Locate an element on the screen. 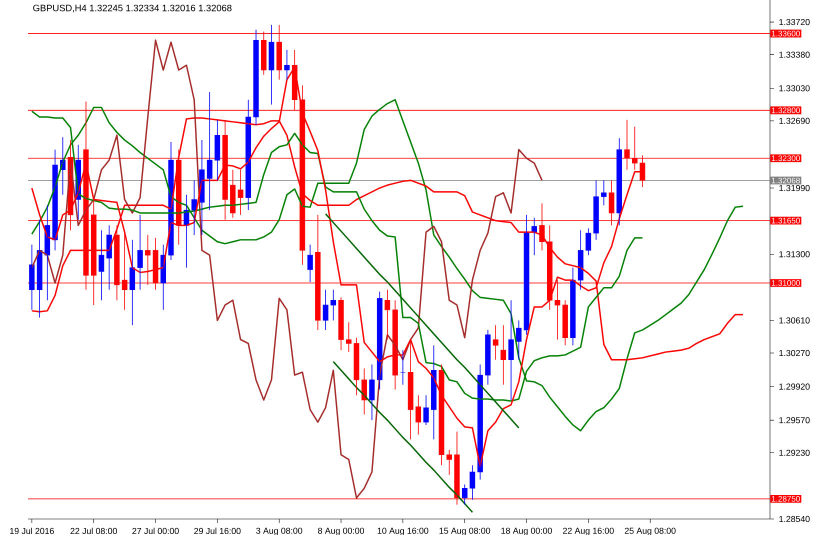  y-tick-label: 1.33030 is located at coordinates (794, 88).